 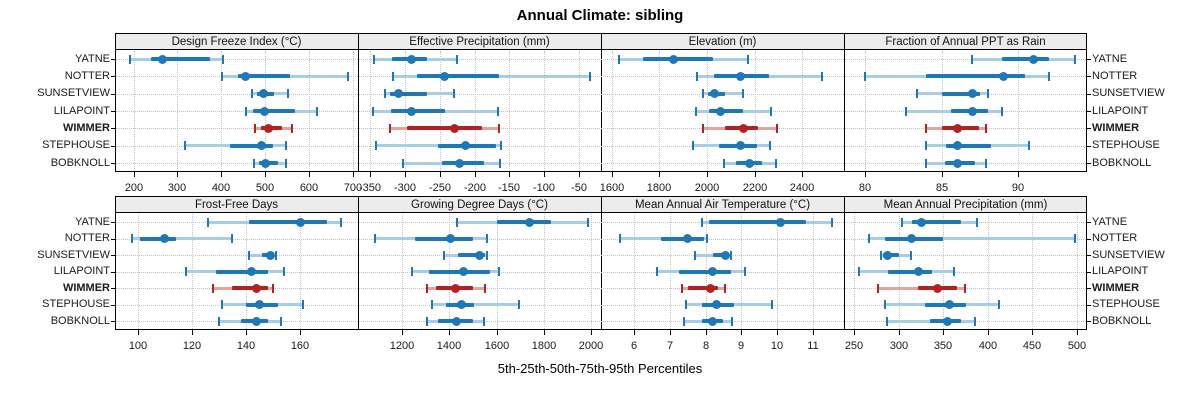 I want to click on axis-tick-label: 600, so click(x=309, y=188).